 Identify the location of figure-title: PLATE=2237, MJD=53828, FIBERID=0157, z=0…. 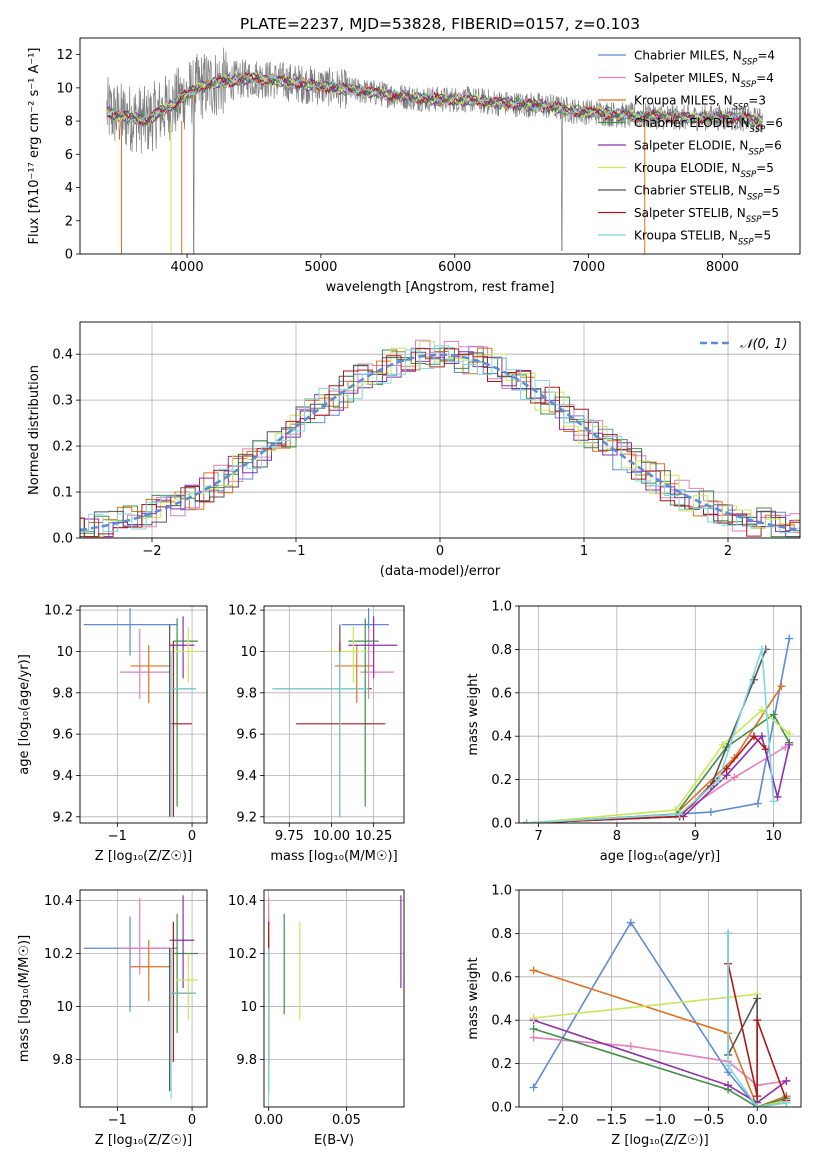
(440, 24).